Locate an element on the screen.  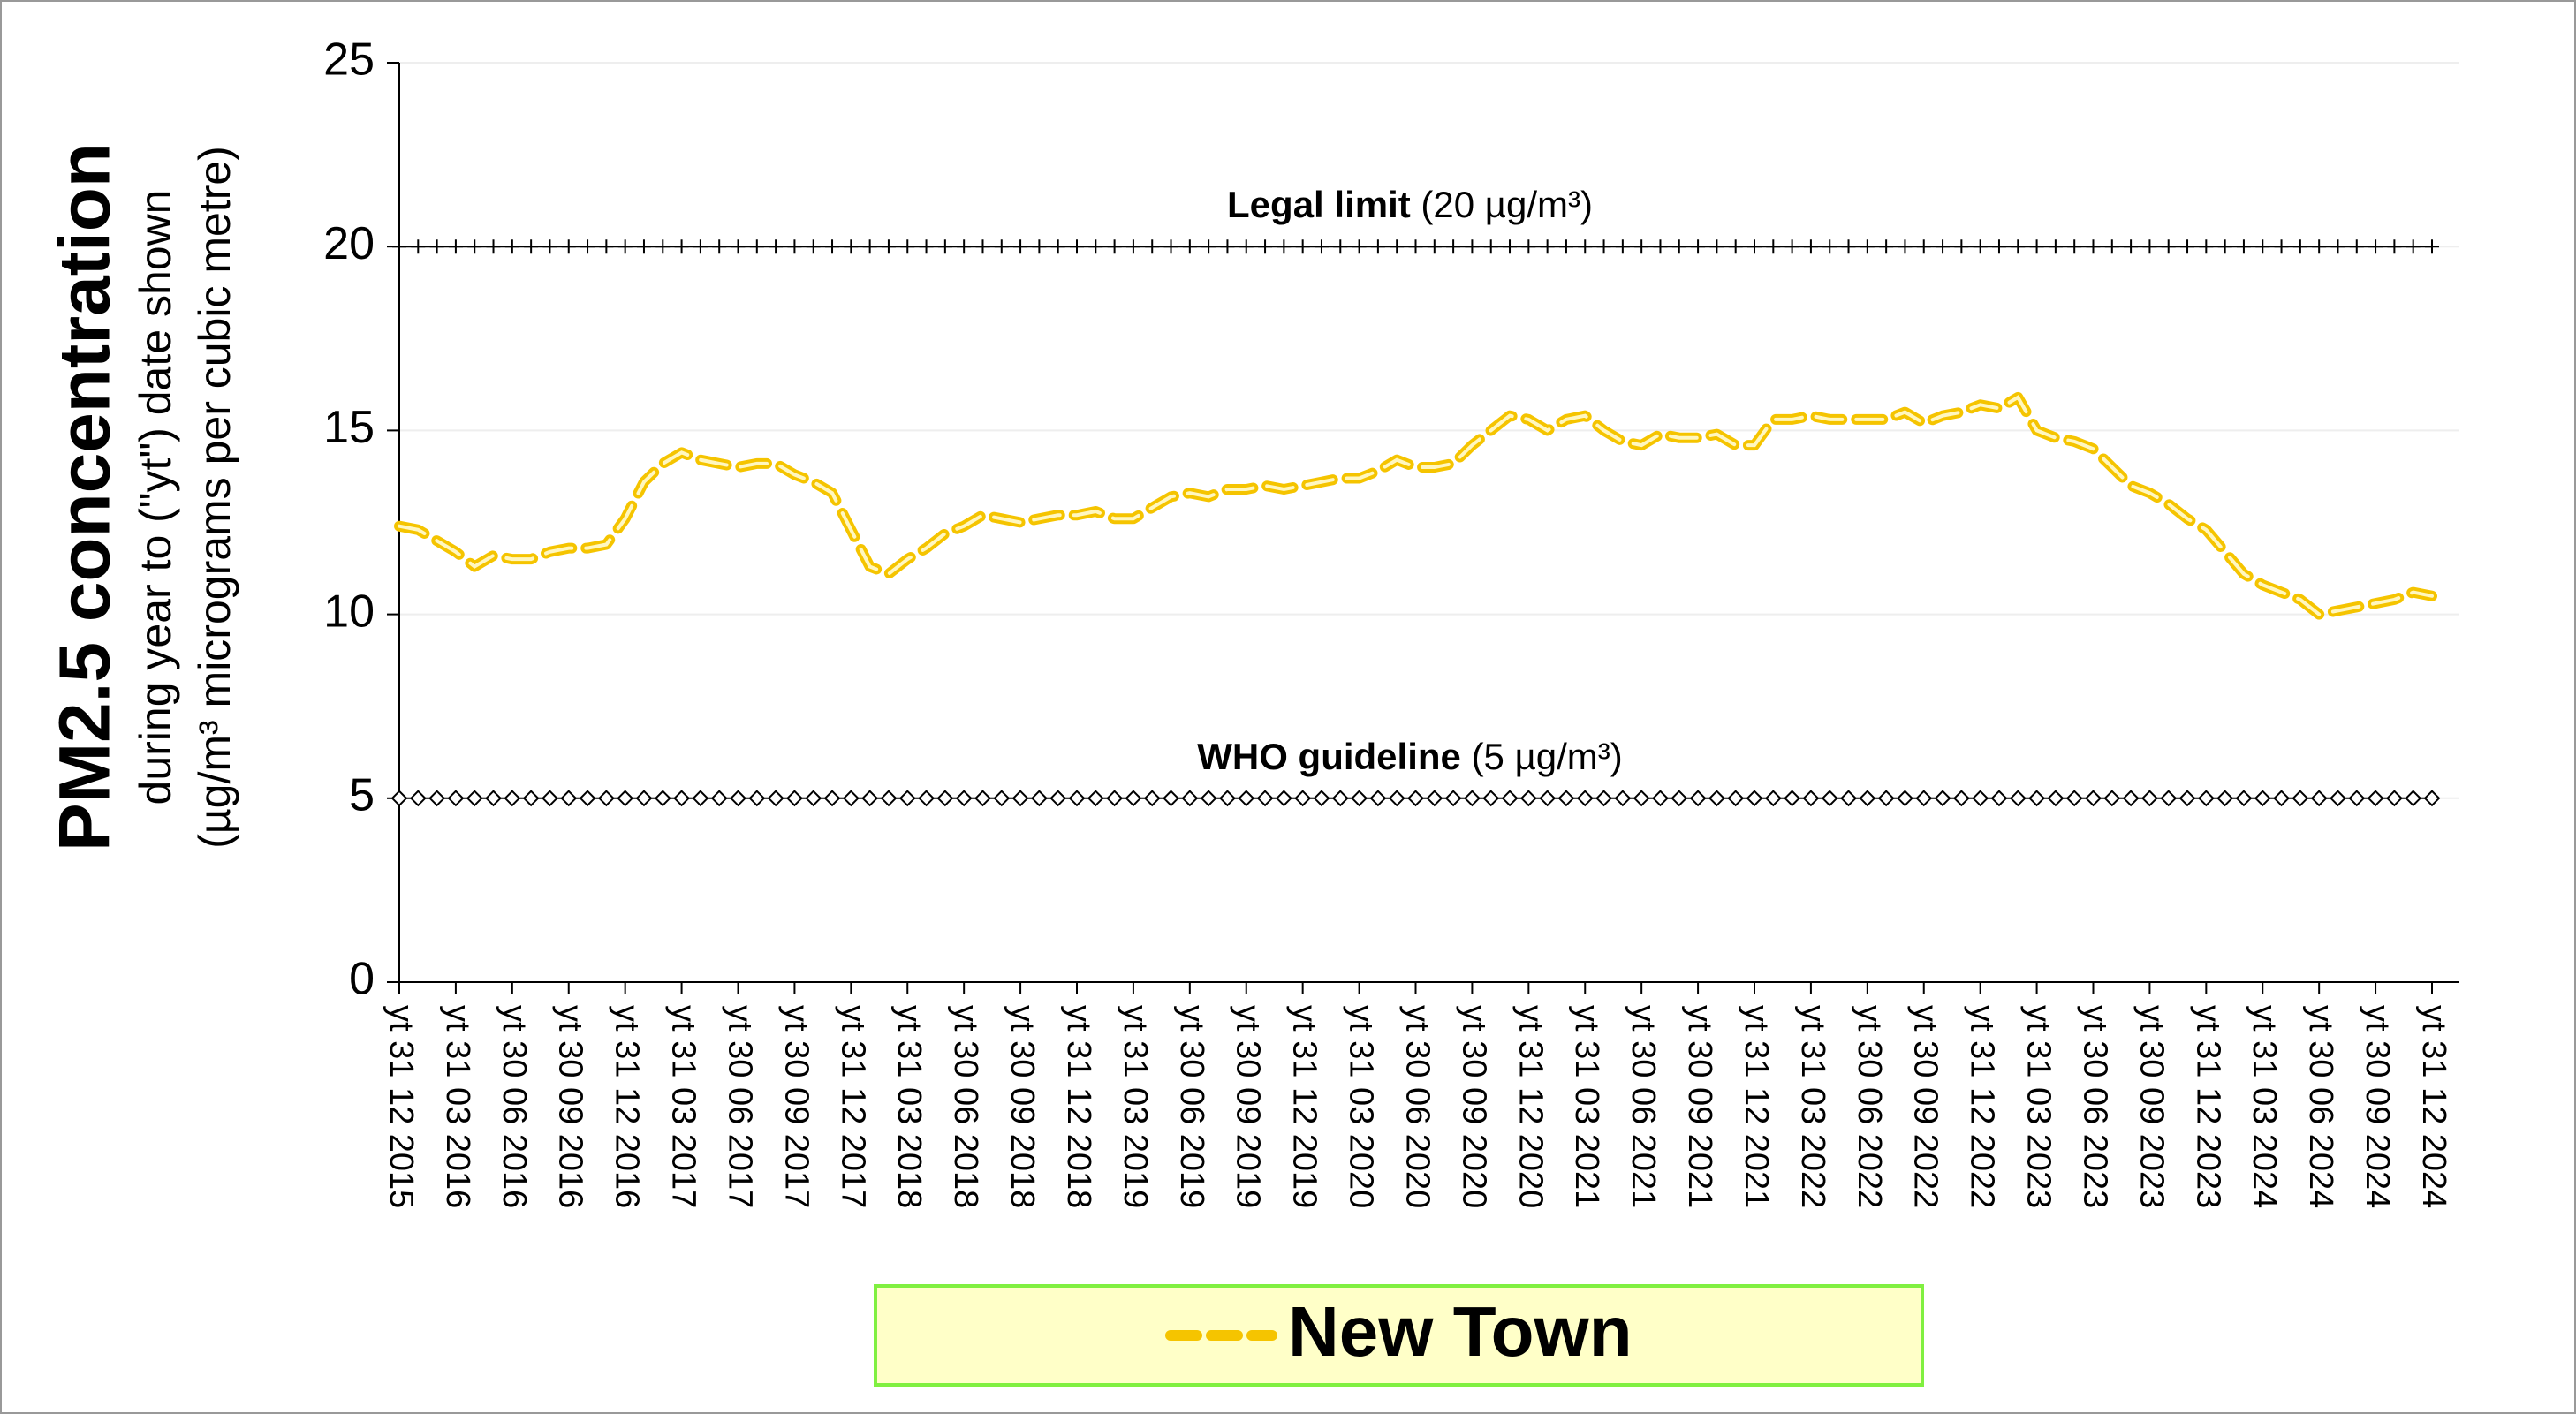
x-tick-label: yt 31 12 2021 is located at coordinates (1757, 1106).